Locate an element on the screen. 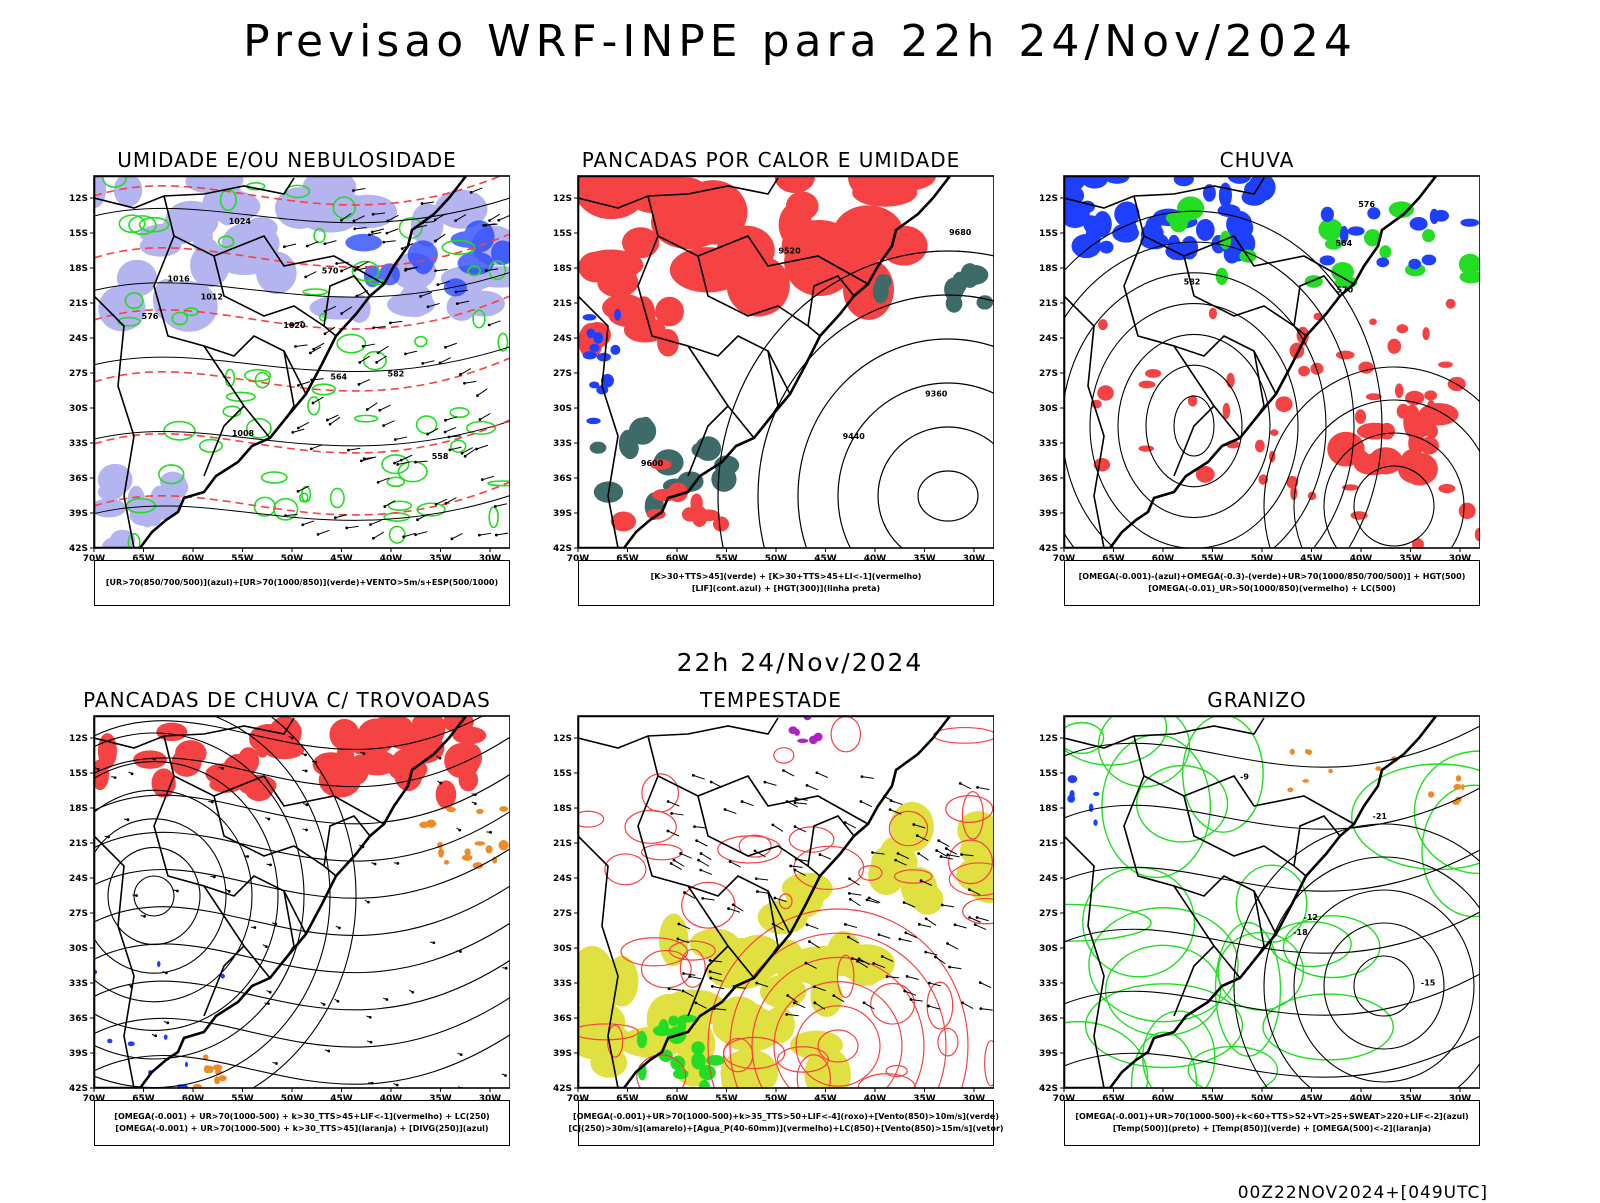 Image resolution: width=1600 pixels, height=1203 pixels. contour-value-label: 1012 is located at coordinates (212, 297).